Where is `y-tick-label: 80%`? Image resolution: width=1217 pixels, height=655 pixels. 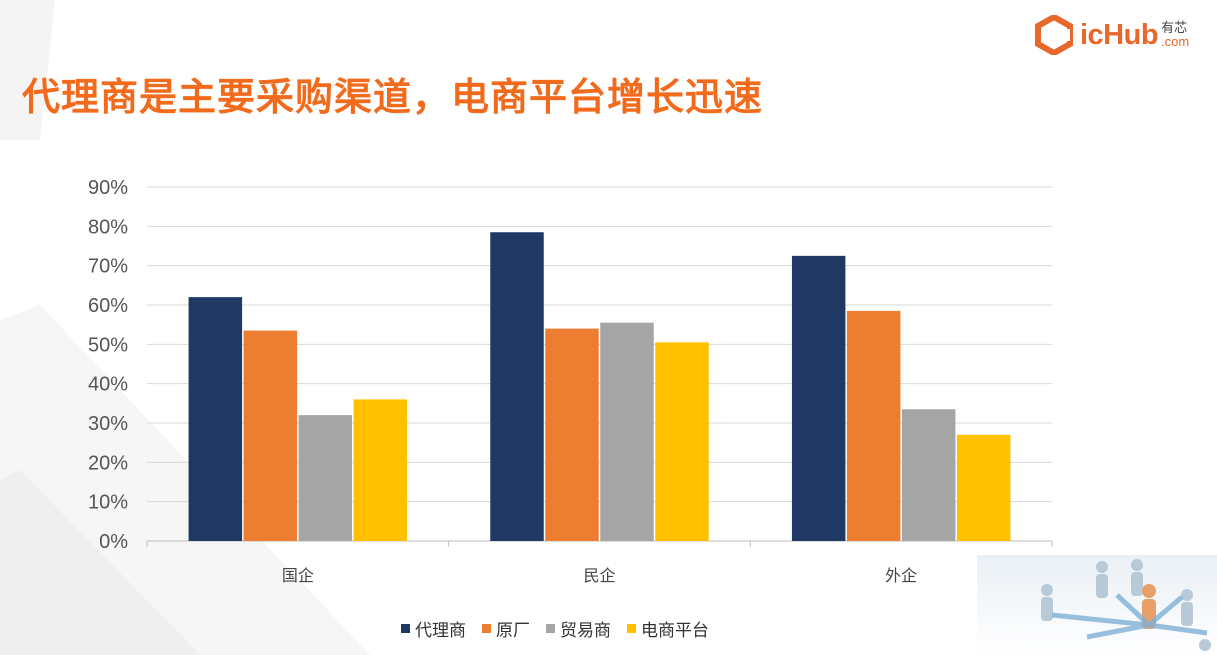
y-tick-label: 80% is located at coordinates (108, 227).